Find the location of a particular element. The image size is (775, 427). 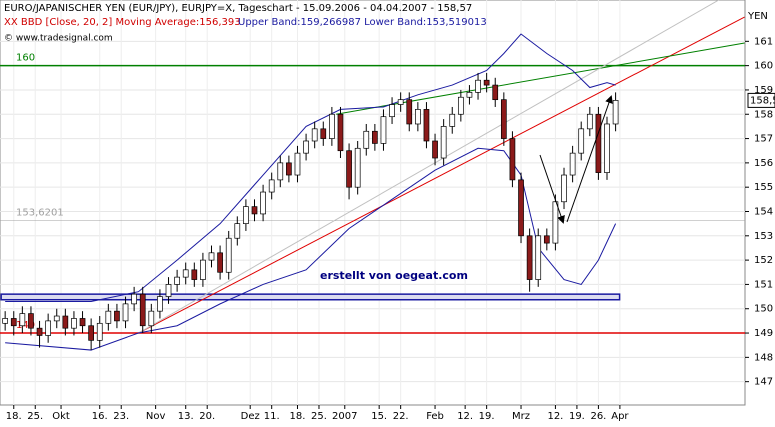

y-tick-label: 161 is located at coordinates (763, 41).